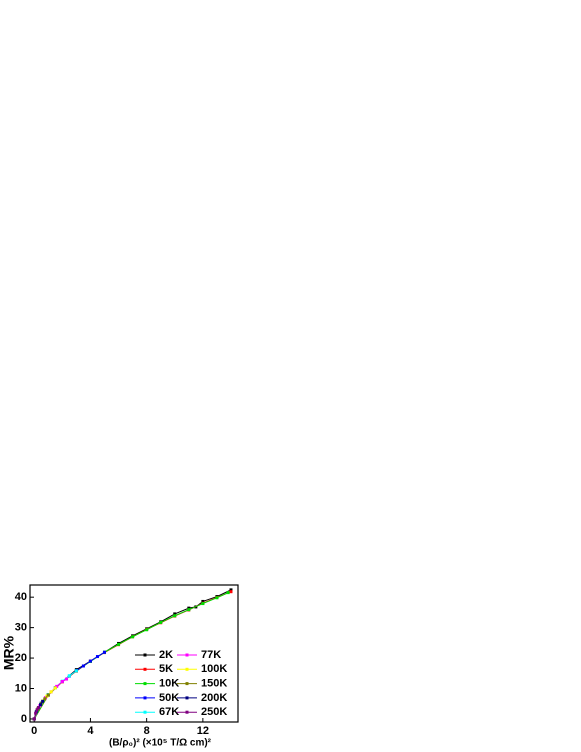 This screenshot has height=752, width=581. Describe the element at coordinates (147, 731) in the screenshot. I see `x-tick-label: 8` at that location.